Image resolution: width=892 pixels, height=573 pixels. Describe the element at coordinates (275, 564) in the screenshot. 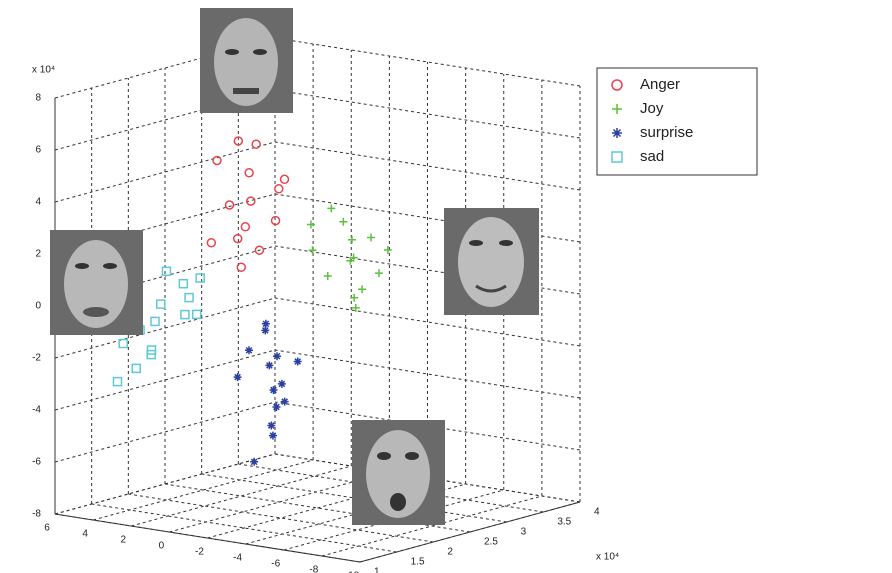

I see `x-tick-label: -6` at that location.